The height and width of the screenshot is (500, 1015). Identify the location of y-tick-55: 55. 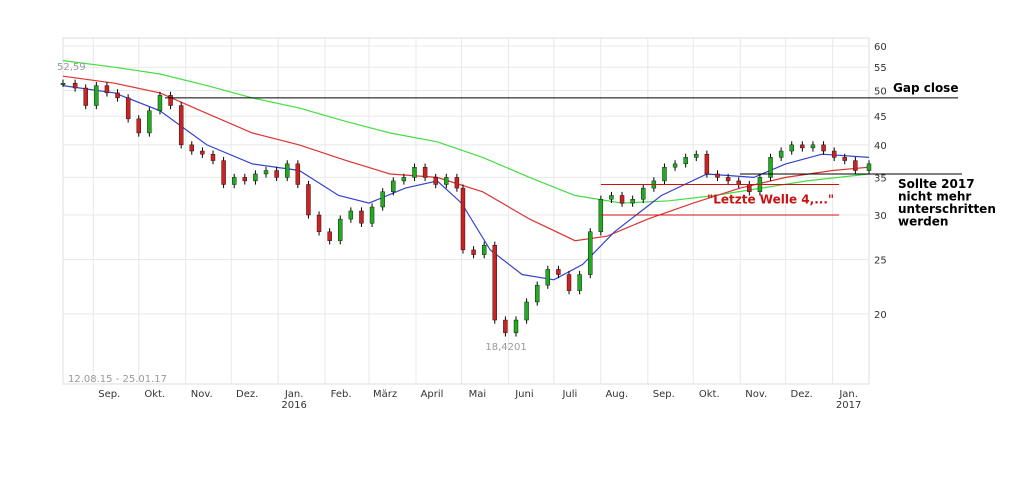
(880, 68).